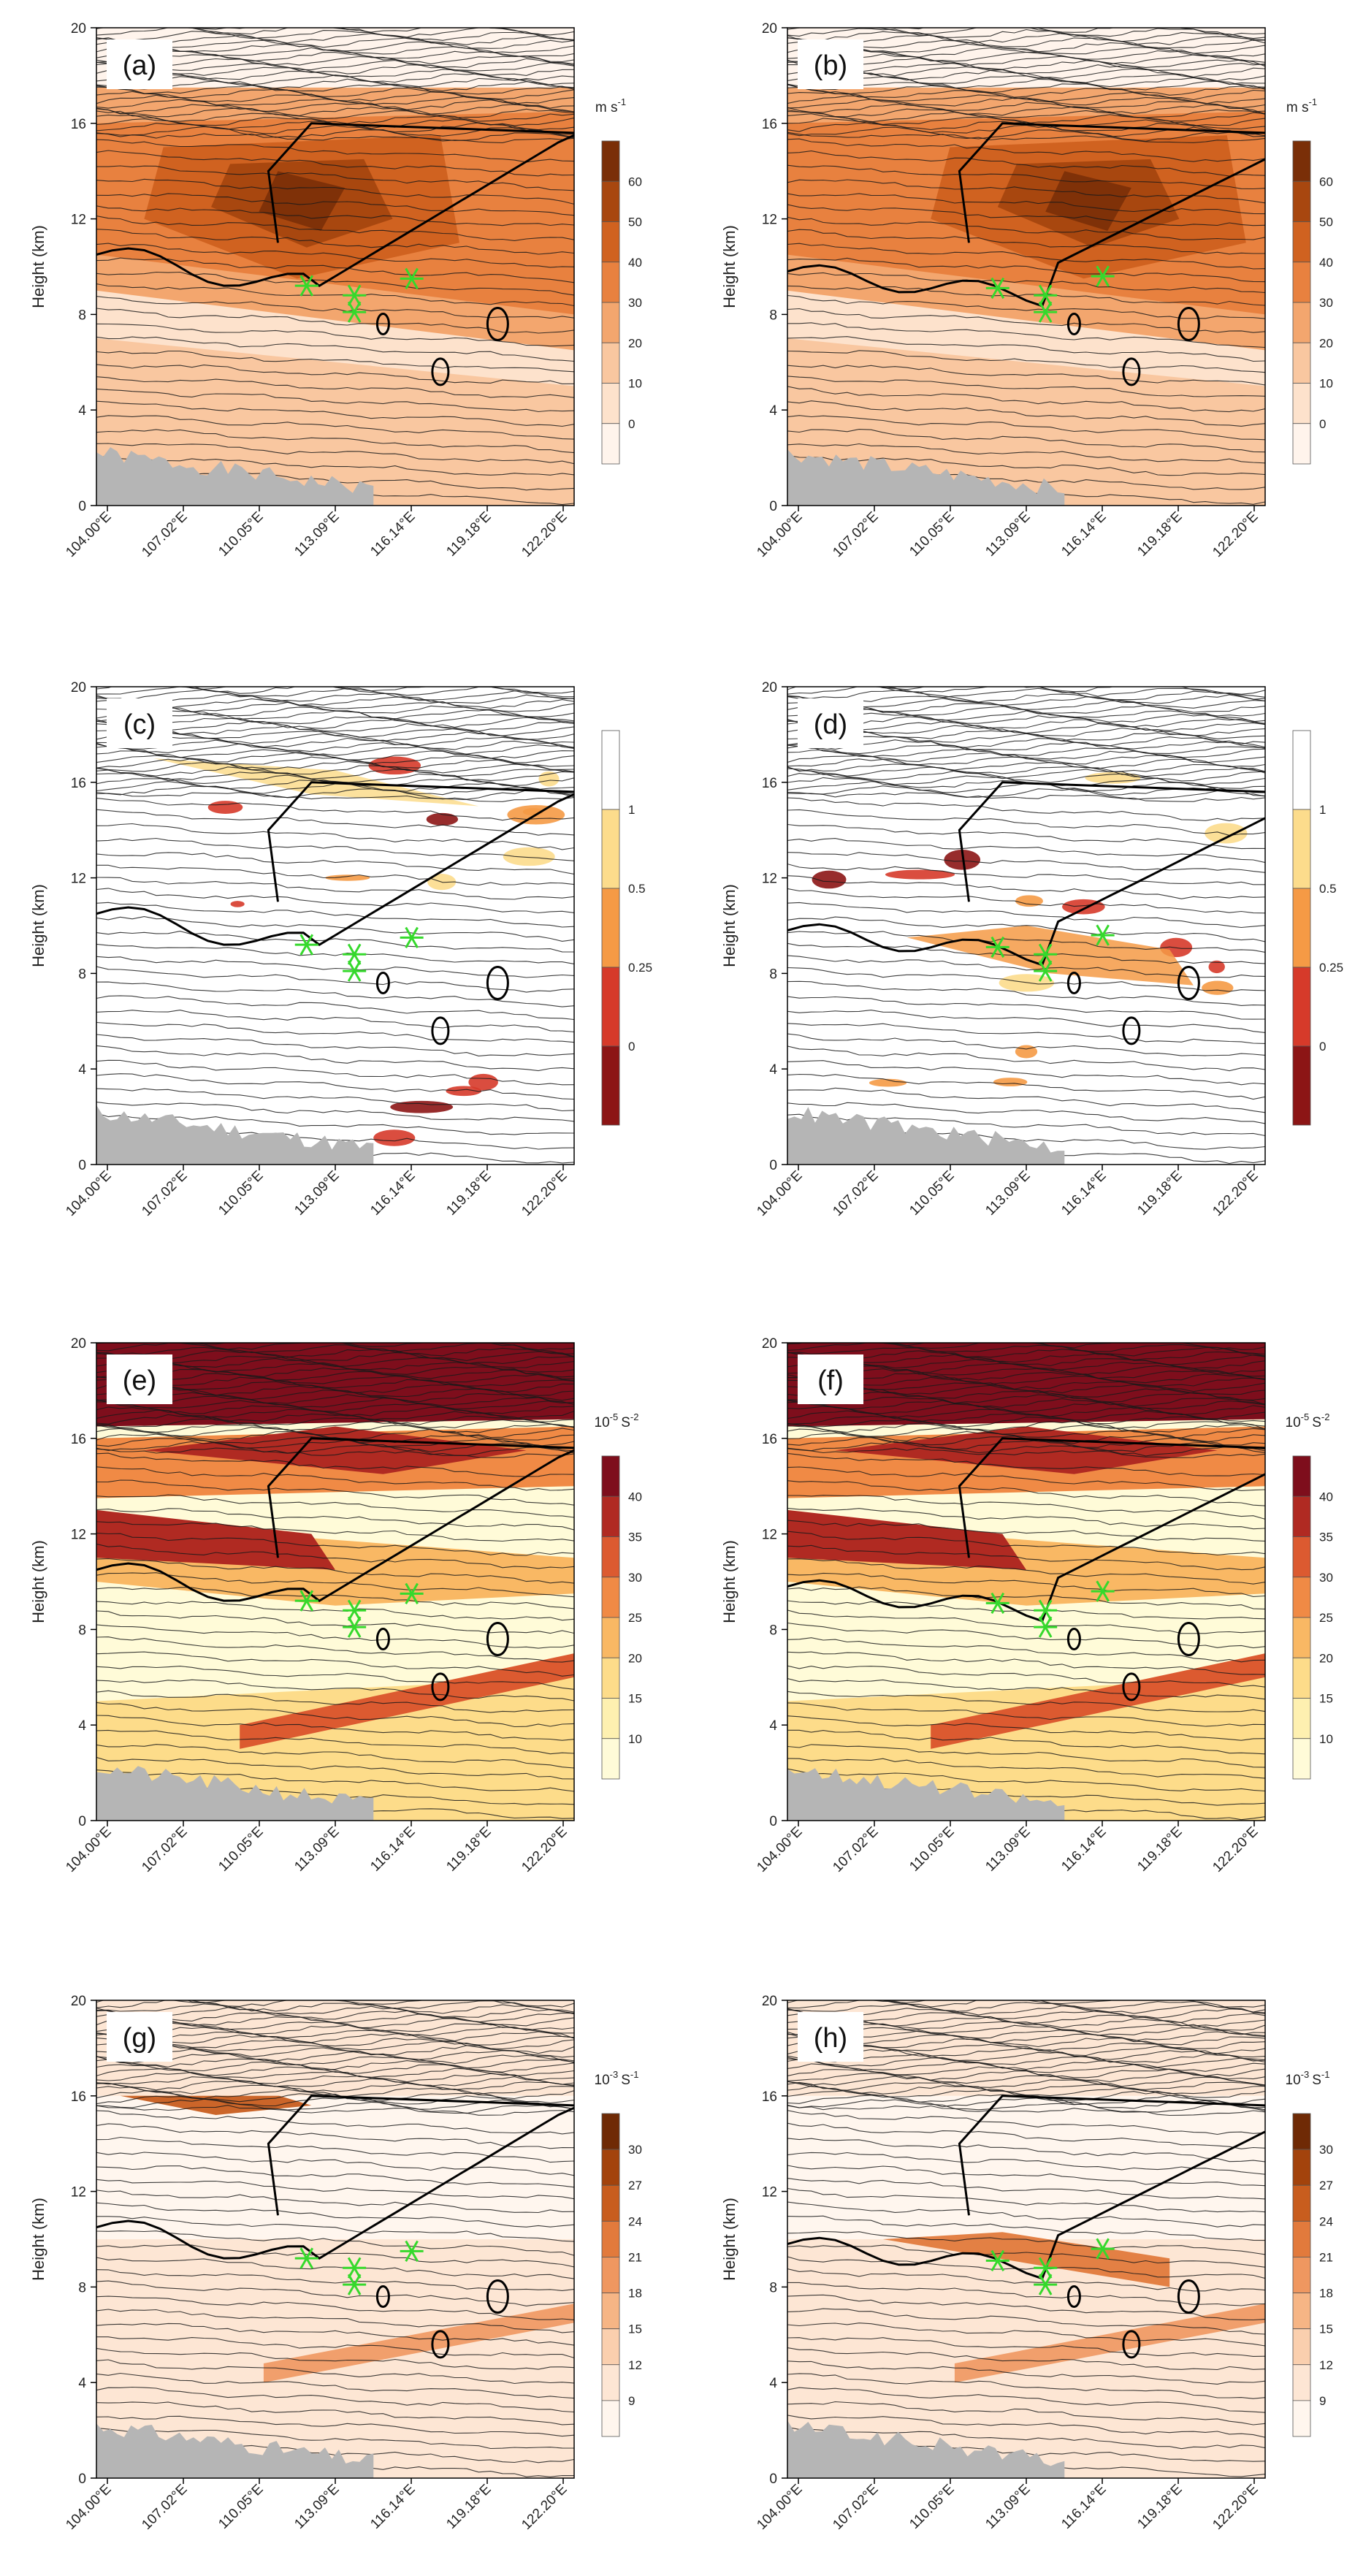 The width and height of the screenshot is (1355, 2576). Describe the element at coordinates (1305, 2074) in the screenshot. I see `unit-exp: -3` at that location.